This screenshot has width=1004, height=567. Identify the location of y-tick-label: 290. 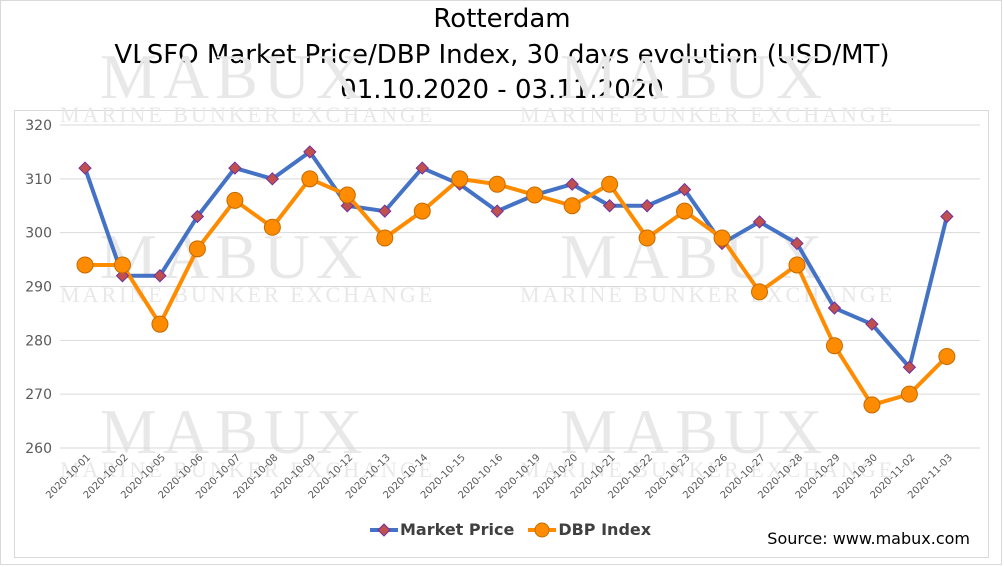
(38, 288).